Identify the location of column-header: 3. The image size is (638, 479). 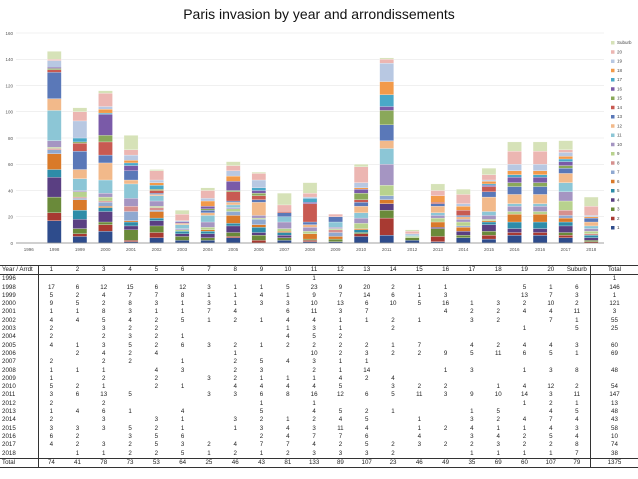
(103, 270).